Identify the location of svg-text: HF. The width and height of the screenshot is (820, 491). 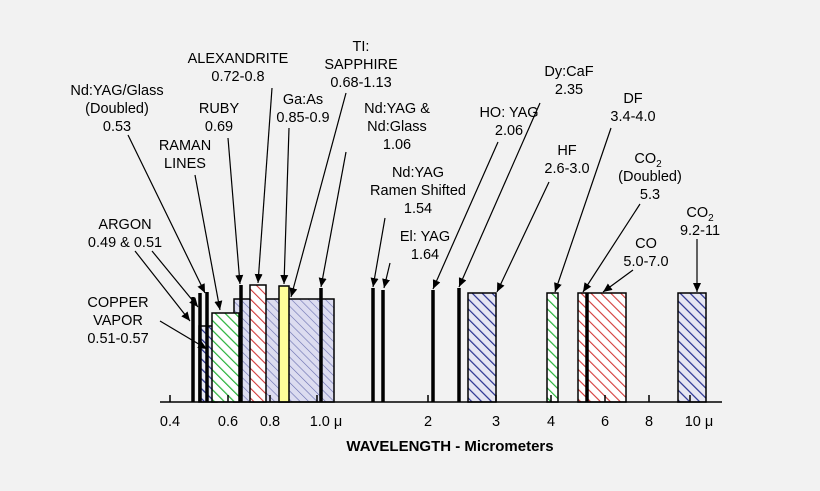
(566, 151).